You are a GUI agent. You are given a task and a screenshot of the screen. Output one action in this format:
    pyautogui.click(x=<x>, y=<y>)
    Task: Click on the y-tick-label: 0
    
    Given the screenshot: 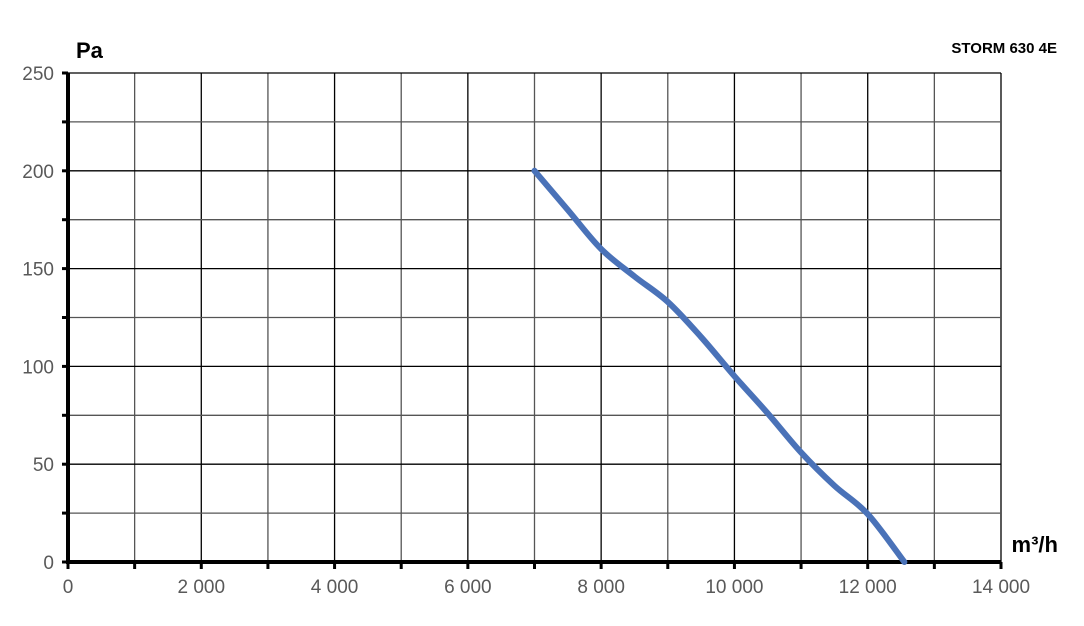 What is the action you would take?
    pyautogui.click(x=48, y=563)
    